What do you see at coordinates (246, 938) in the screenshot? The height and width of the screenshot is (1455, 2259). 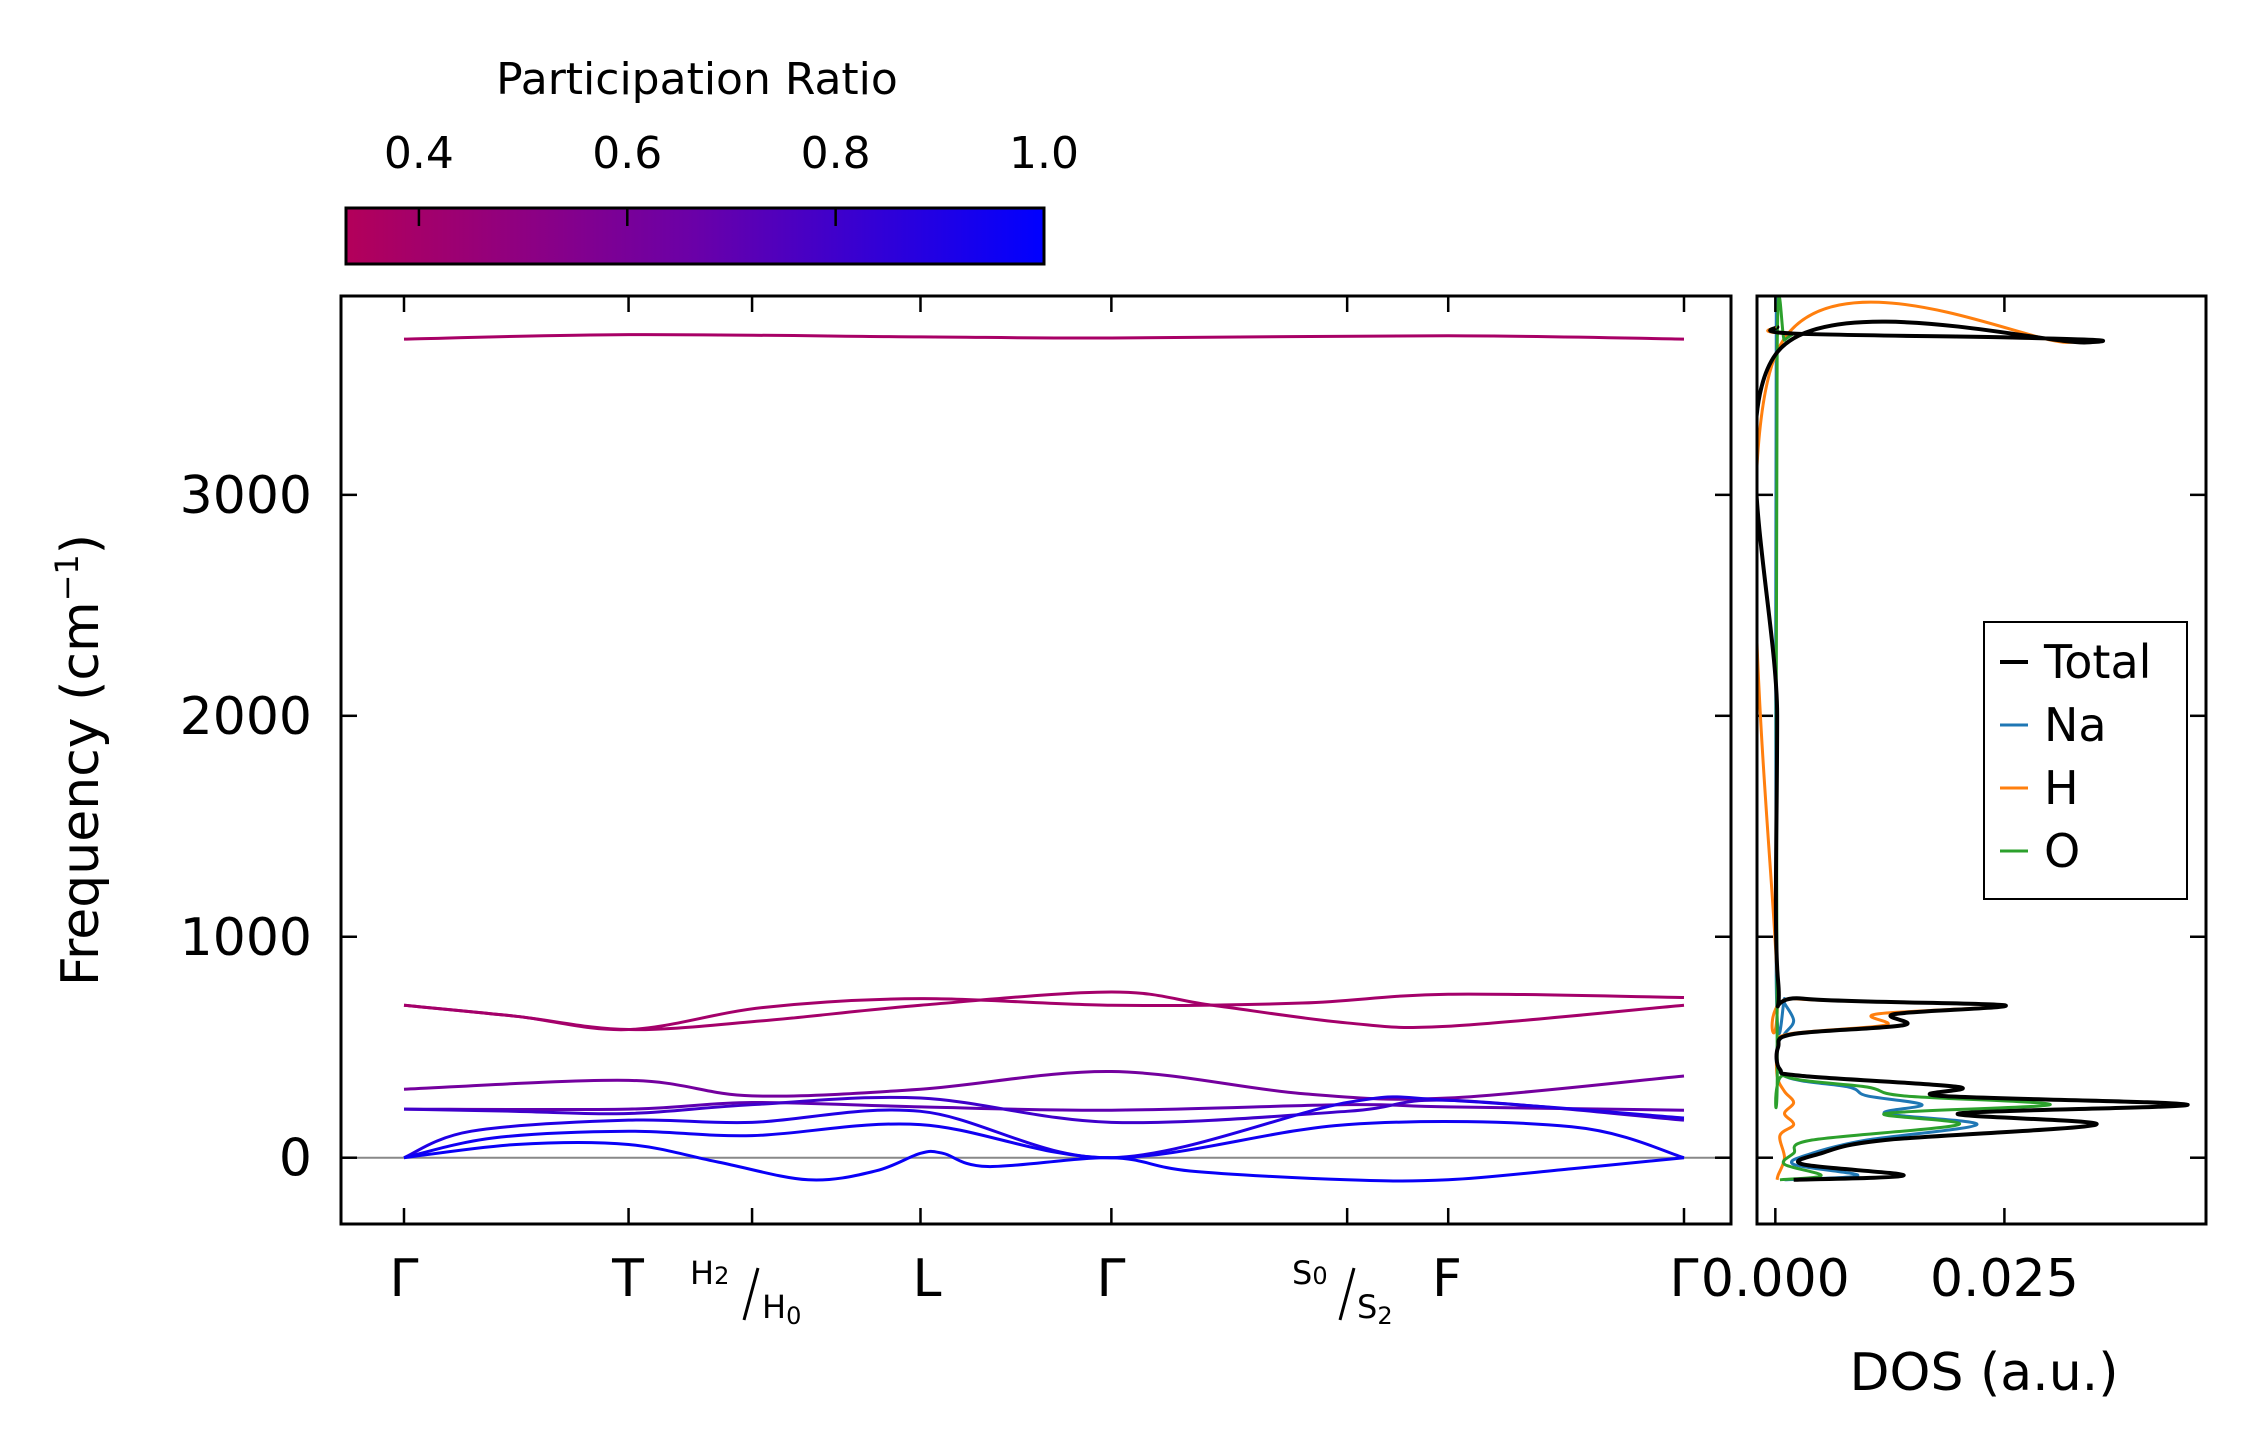 I see `y-tick-label: 1000` at bounding box center [246, 938].